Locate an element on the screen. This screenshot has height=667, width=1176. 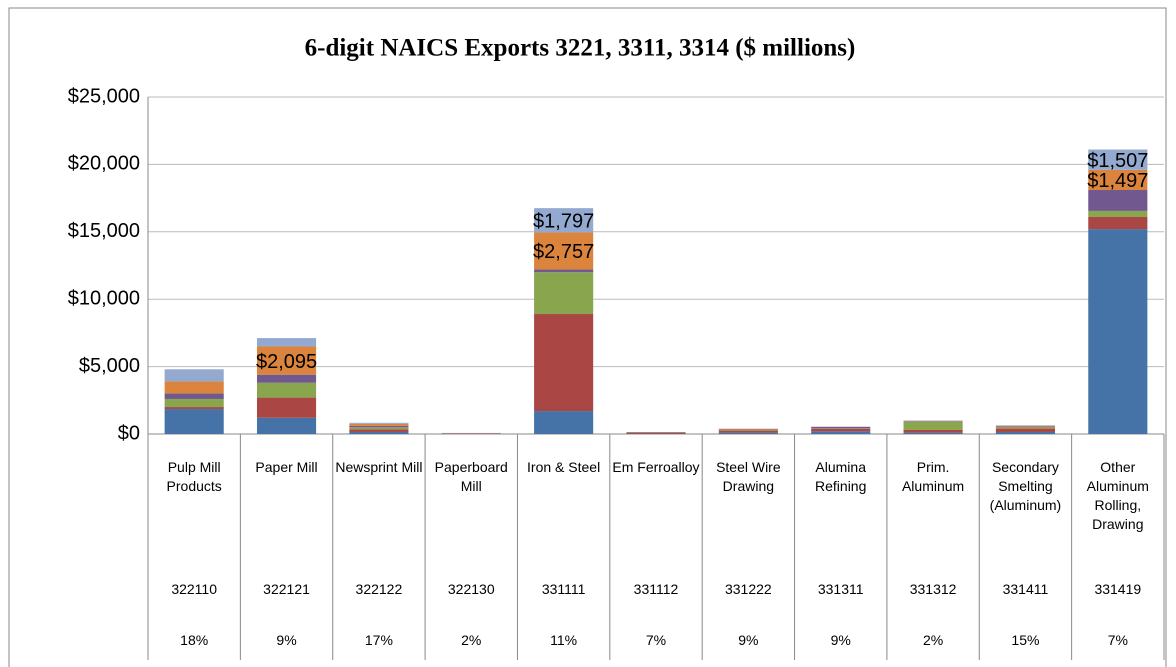
y-tick-label: $5,000 is located at coordinates (109, 366).